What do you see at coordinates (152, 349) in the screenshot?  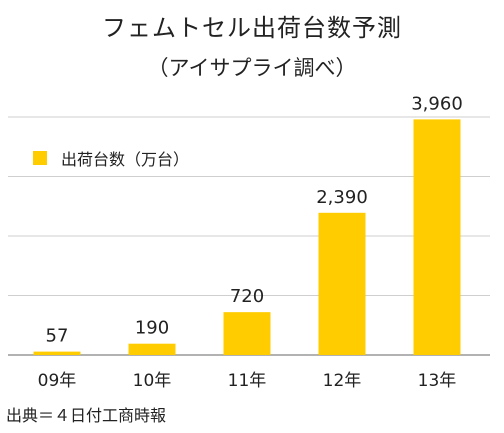 I see `bar-10年` at bounding box center [152, 349].